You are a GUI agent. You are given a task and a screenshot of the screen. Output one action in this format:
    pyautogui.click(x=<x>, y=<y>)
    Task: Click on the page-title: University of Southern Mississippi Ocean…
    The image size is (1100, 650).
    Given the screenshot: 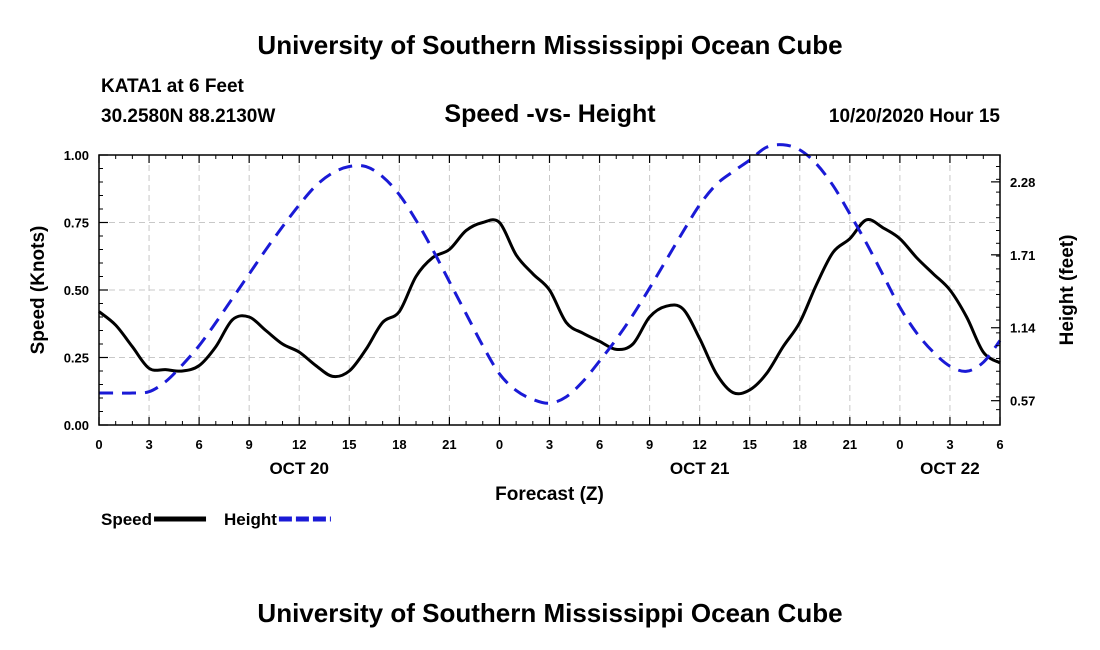 What is the action you would take?
    pyautogui.click(x=550, y=45)
    